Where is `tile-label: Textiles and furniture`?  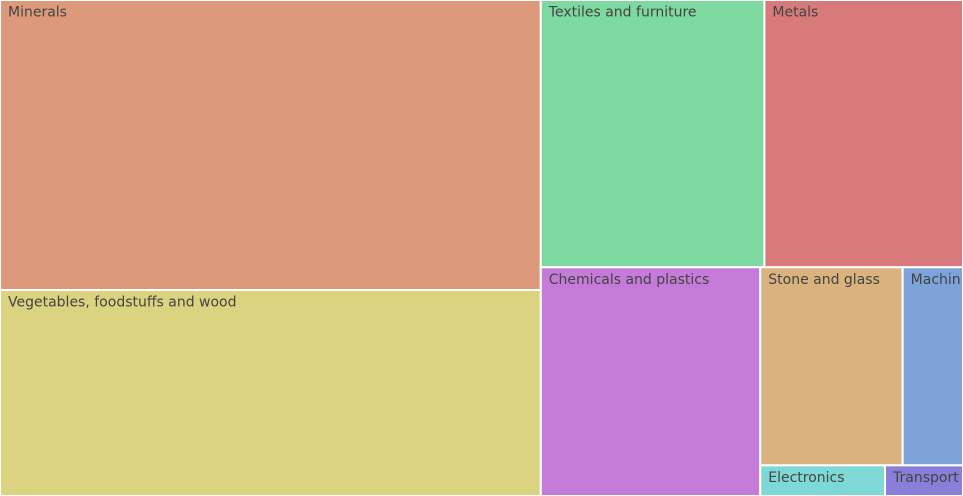
tile-label: Textiles and furniture is located at coordinates (622, 13).